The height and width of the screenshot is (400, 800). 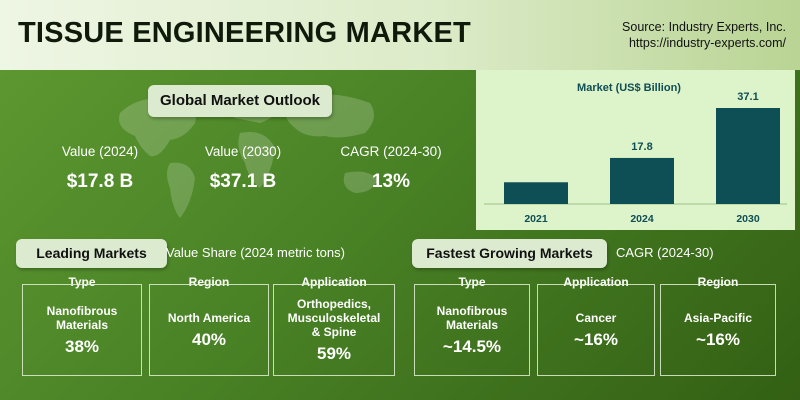 I want to click on outlook-heading: Global Market Outlook, so click(x=240, y=101).